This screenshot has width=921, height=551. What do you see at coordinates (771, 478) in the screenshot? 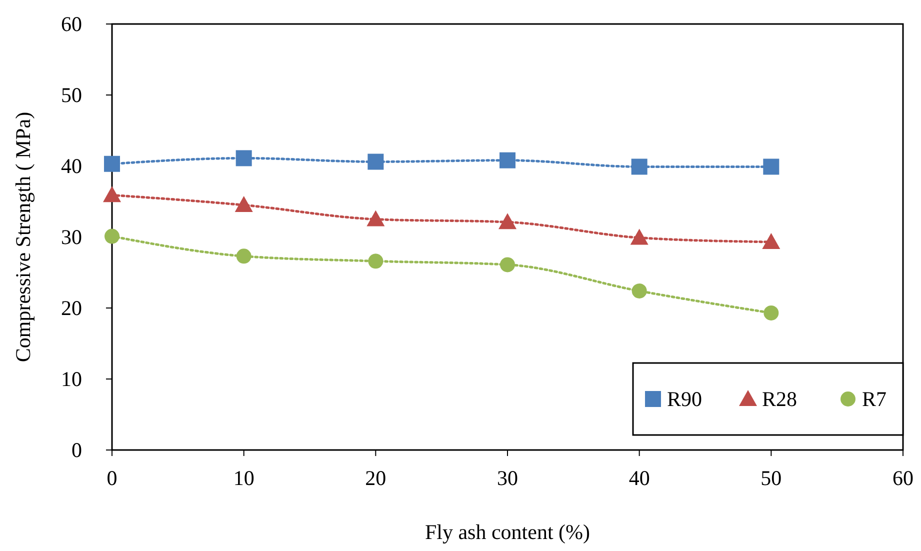
I see `x-tick-label: 50` at bounding box center [771, 478].